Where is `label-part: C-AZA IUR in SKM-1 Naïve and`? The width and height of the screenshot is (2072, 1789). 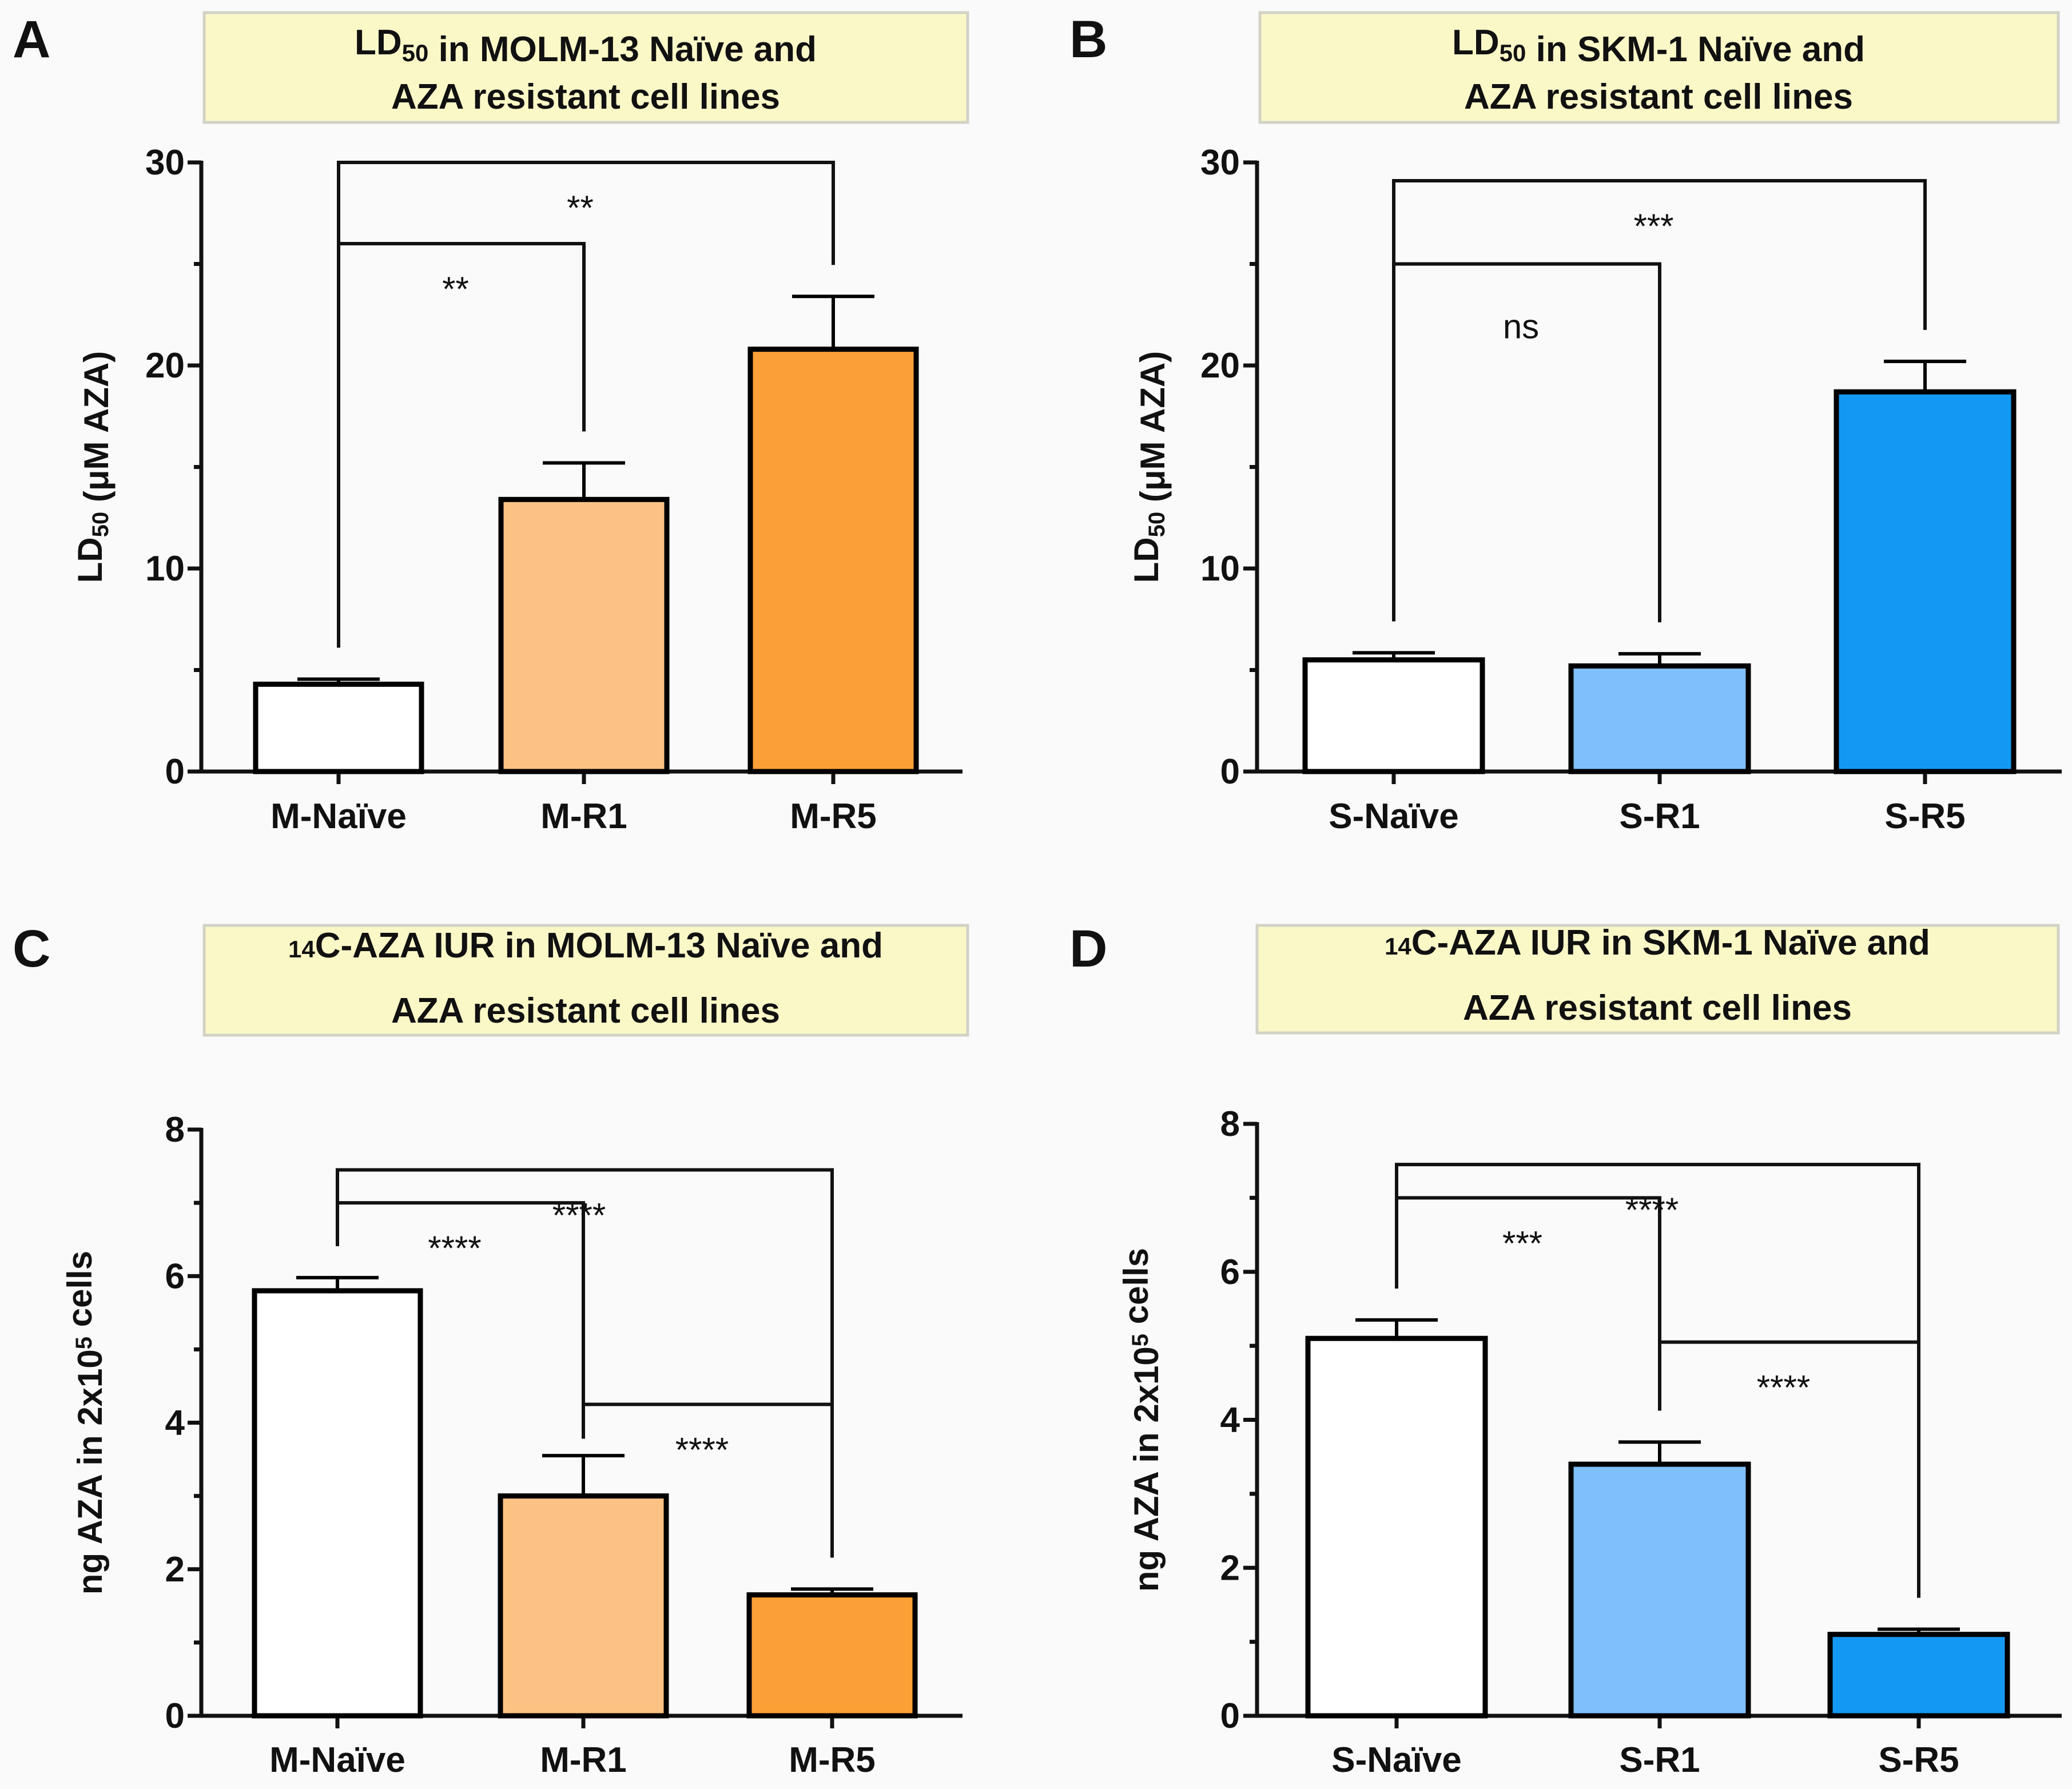 label-part: C-AZA IUR in SKM-1 Naïve and is located at coordinates (1670, 943).